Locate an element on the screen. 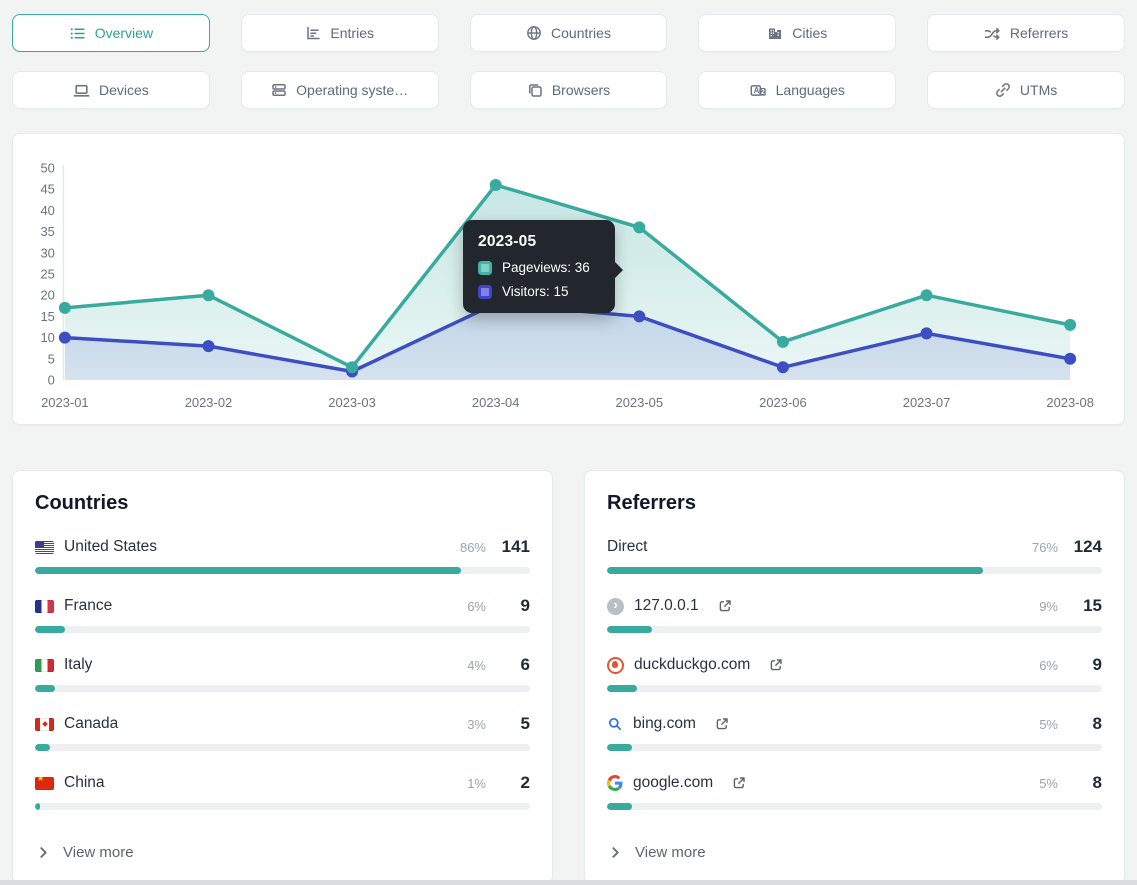 This screenshot has height=885, width=1137. percent-value: 76% is located at coordinates (1044, 547).